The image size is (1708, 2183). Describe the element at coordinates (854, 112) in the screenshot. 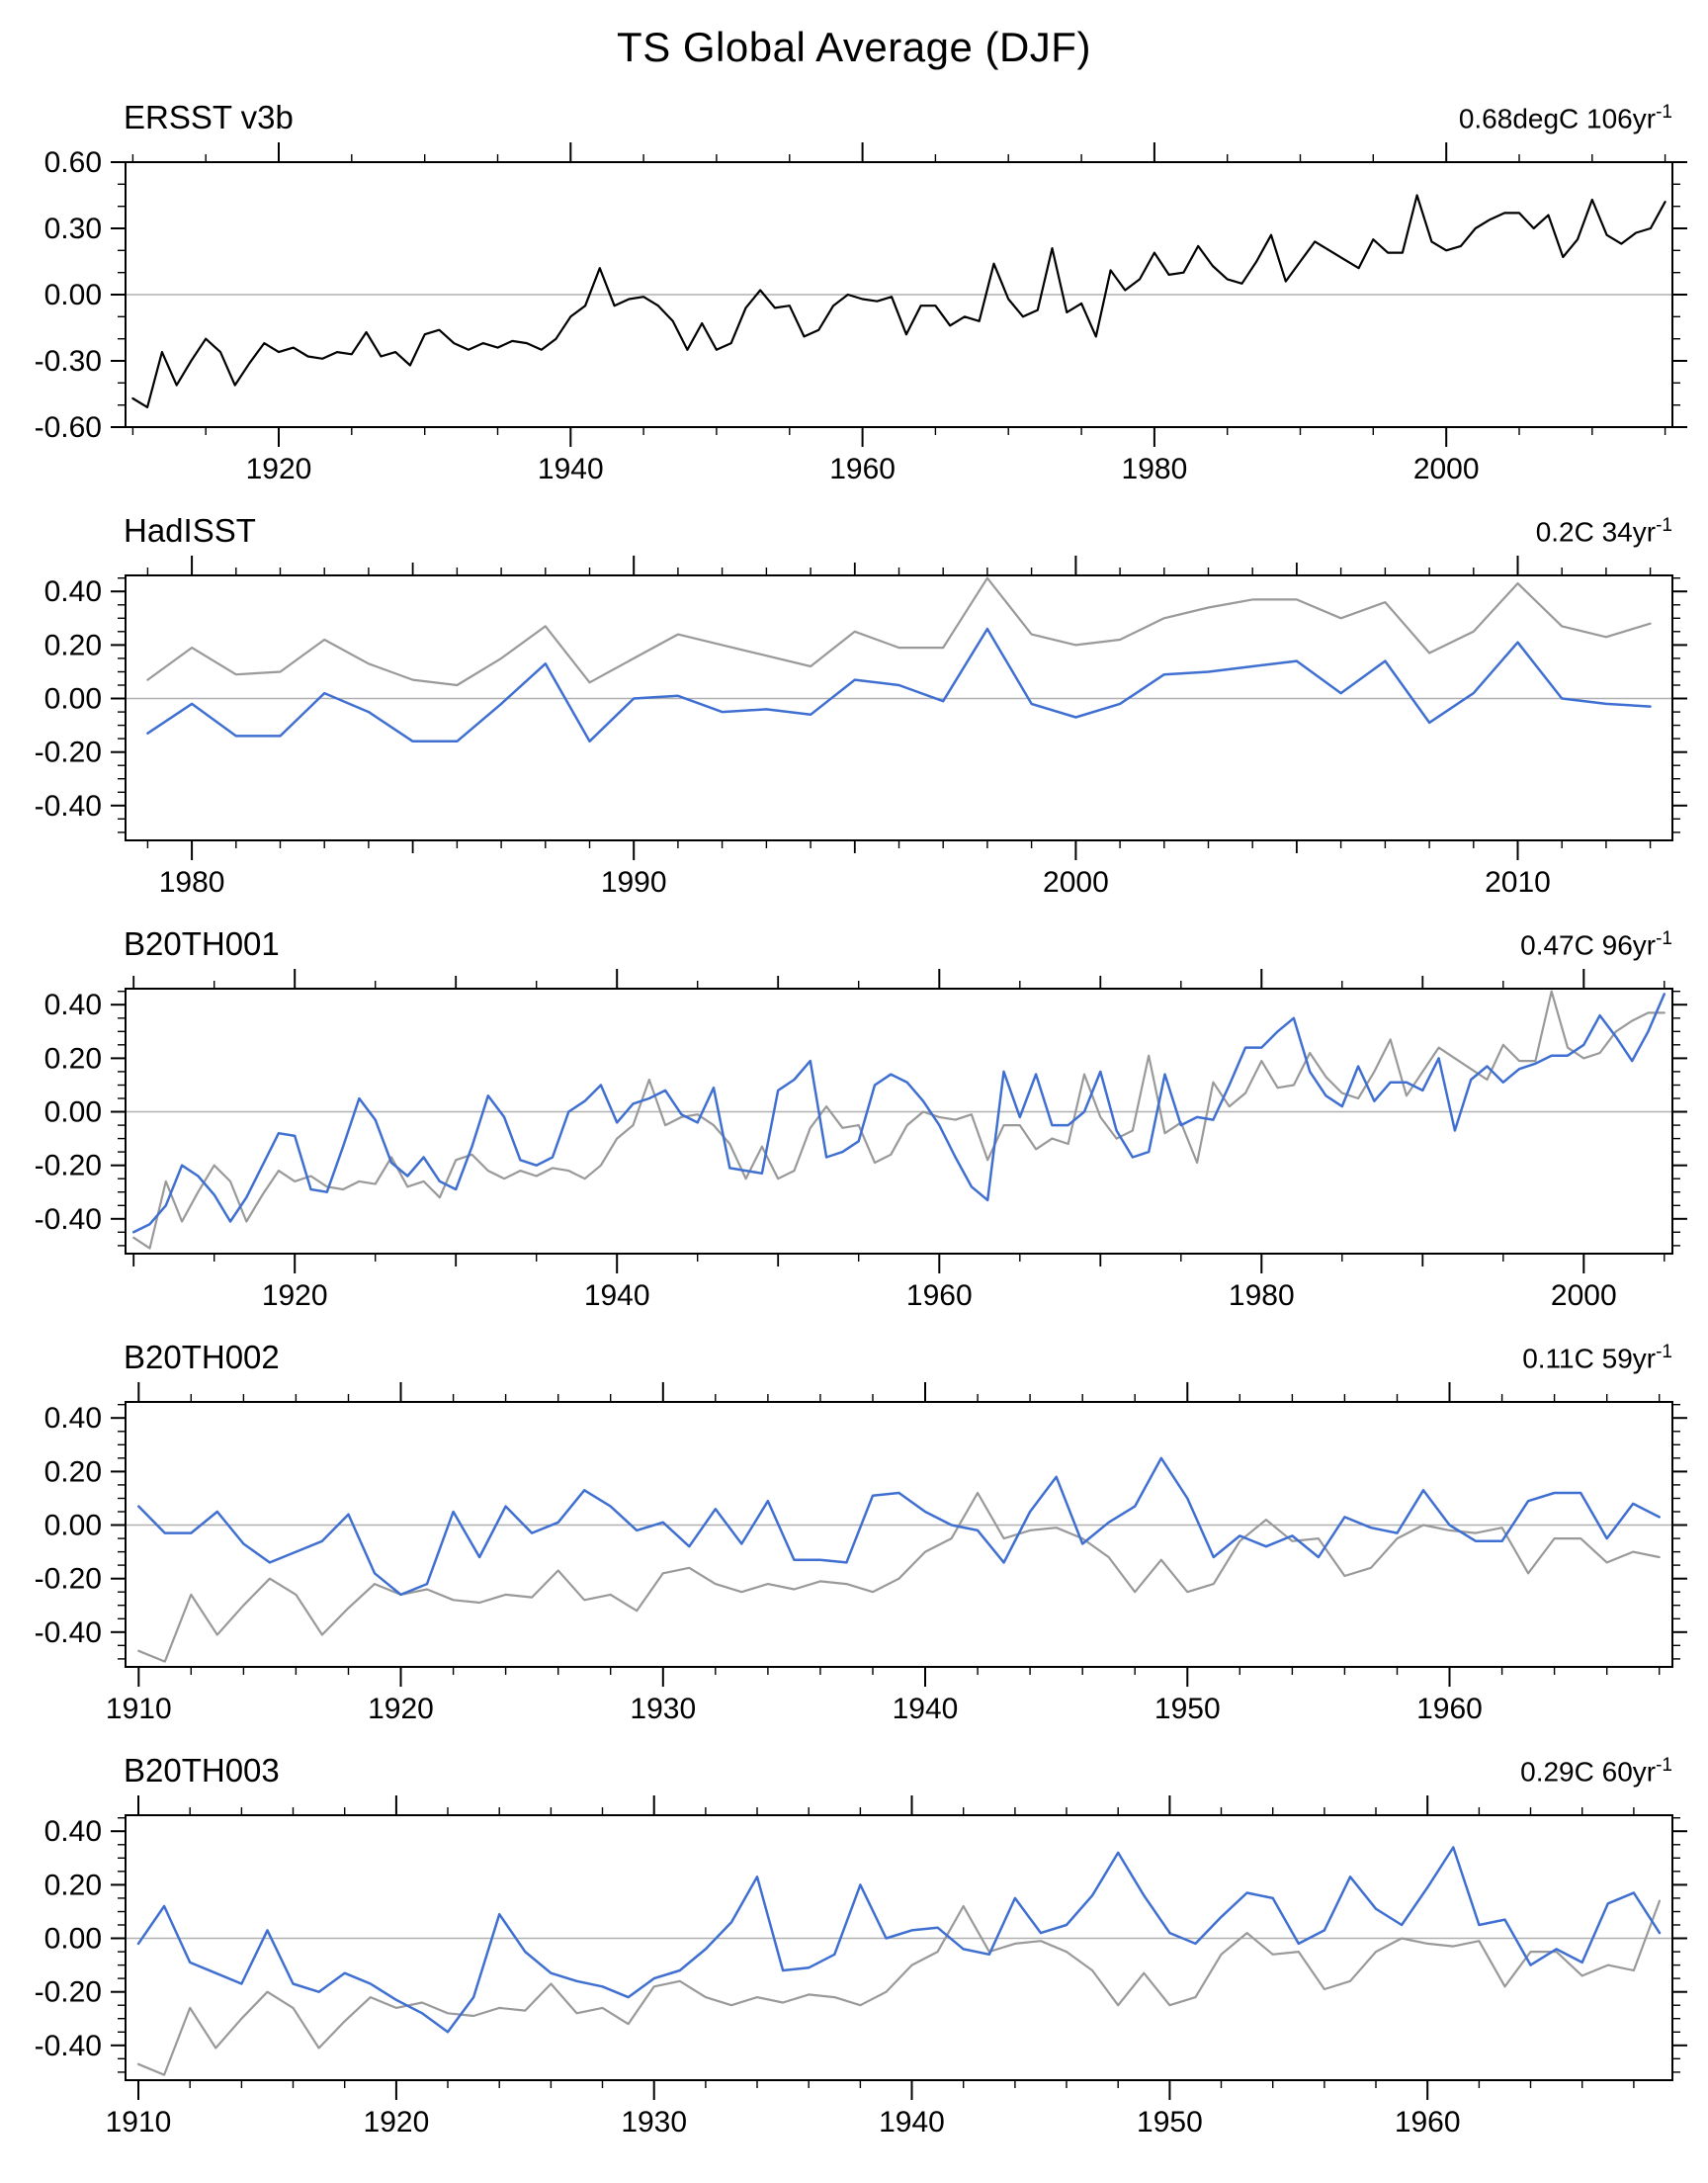

I see `panel-header: ERSST v3b 0.68degC 106yr-1` at that location.